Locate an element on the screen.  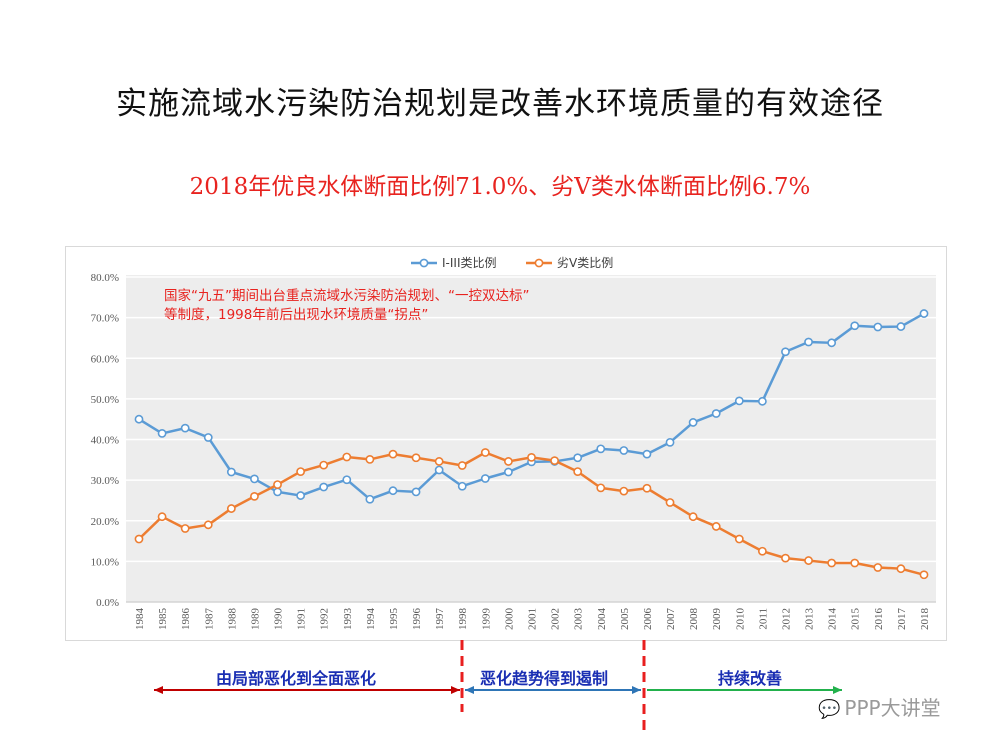
x-tick-label: 2000 is located at coordinates (509, 619).